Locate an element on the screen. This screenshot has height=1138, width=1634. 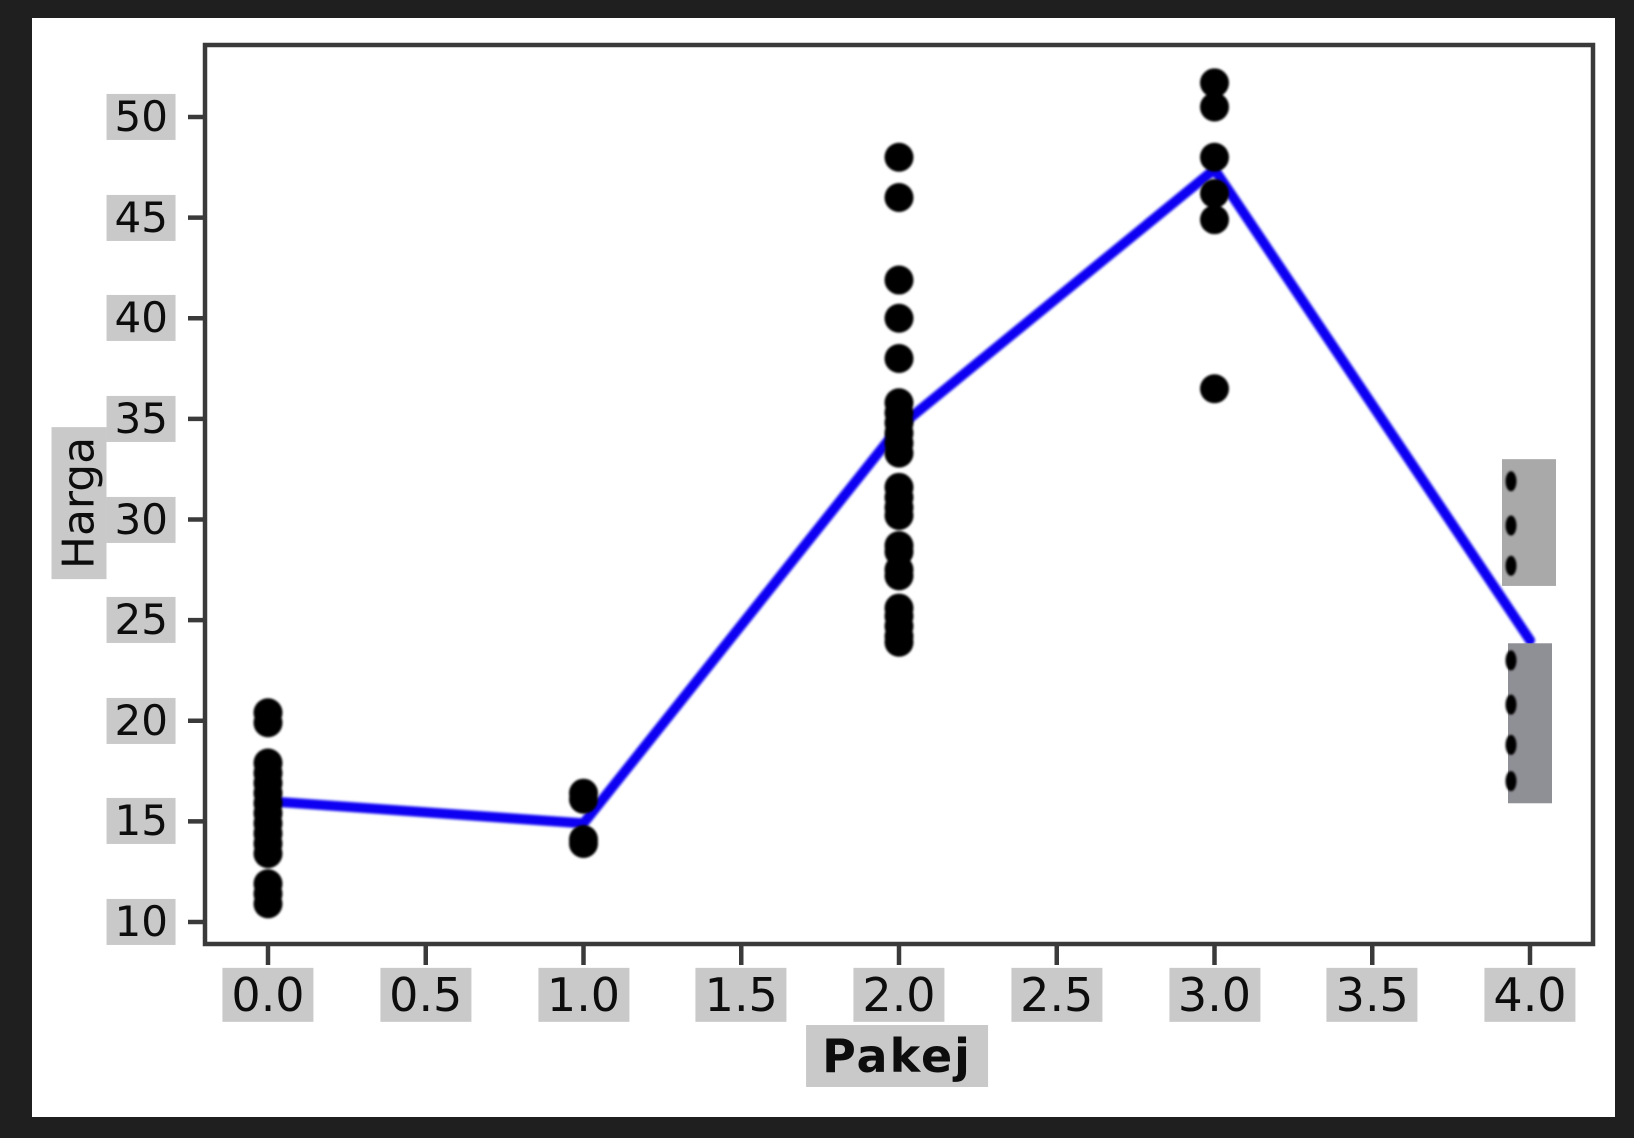
x-tick-label: 4.0 is located at coordinates (1530, 995).